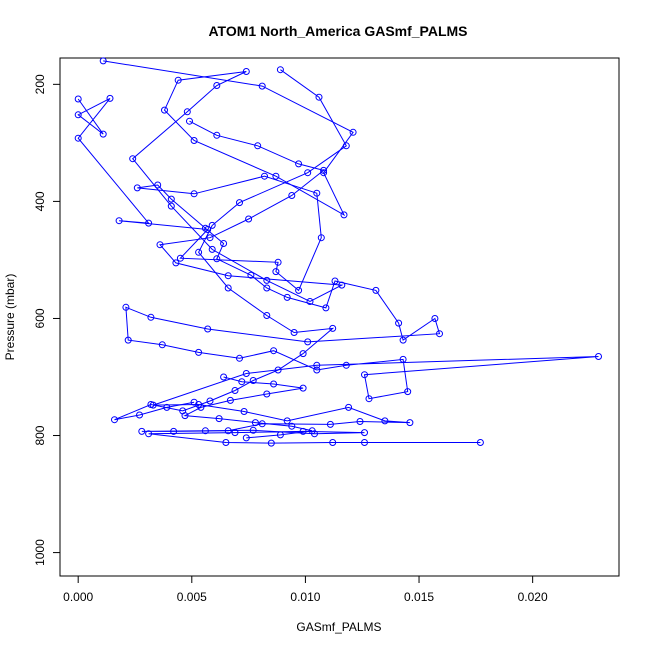  I want to click on x-tick-label: 0.000, so click(78, 597).